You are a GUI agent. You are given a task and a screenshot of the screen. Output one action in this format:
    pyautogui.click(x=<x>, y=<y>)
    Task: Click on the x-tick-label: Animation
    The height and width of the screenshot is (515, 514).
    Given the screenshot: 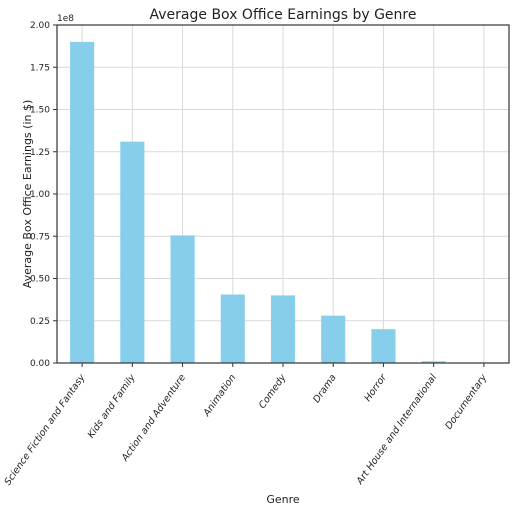 What is the action you would take?
    pyautogui.click(x=219, y=395)
    